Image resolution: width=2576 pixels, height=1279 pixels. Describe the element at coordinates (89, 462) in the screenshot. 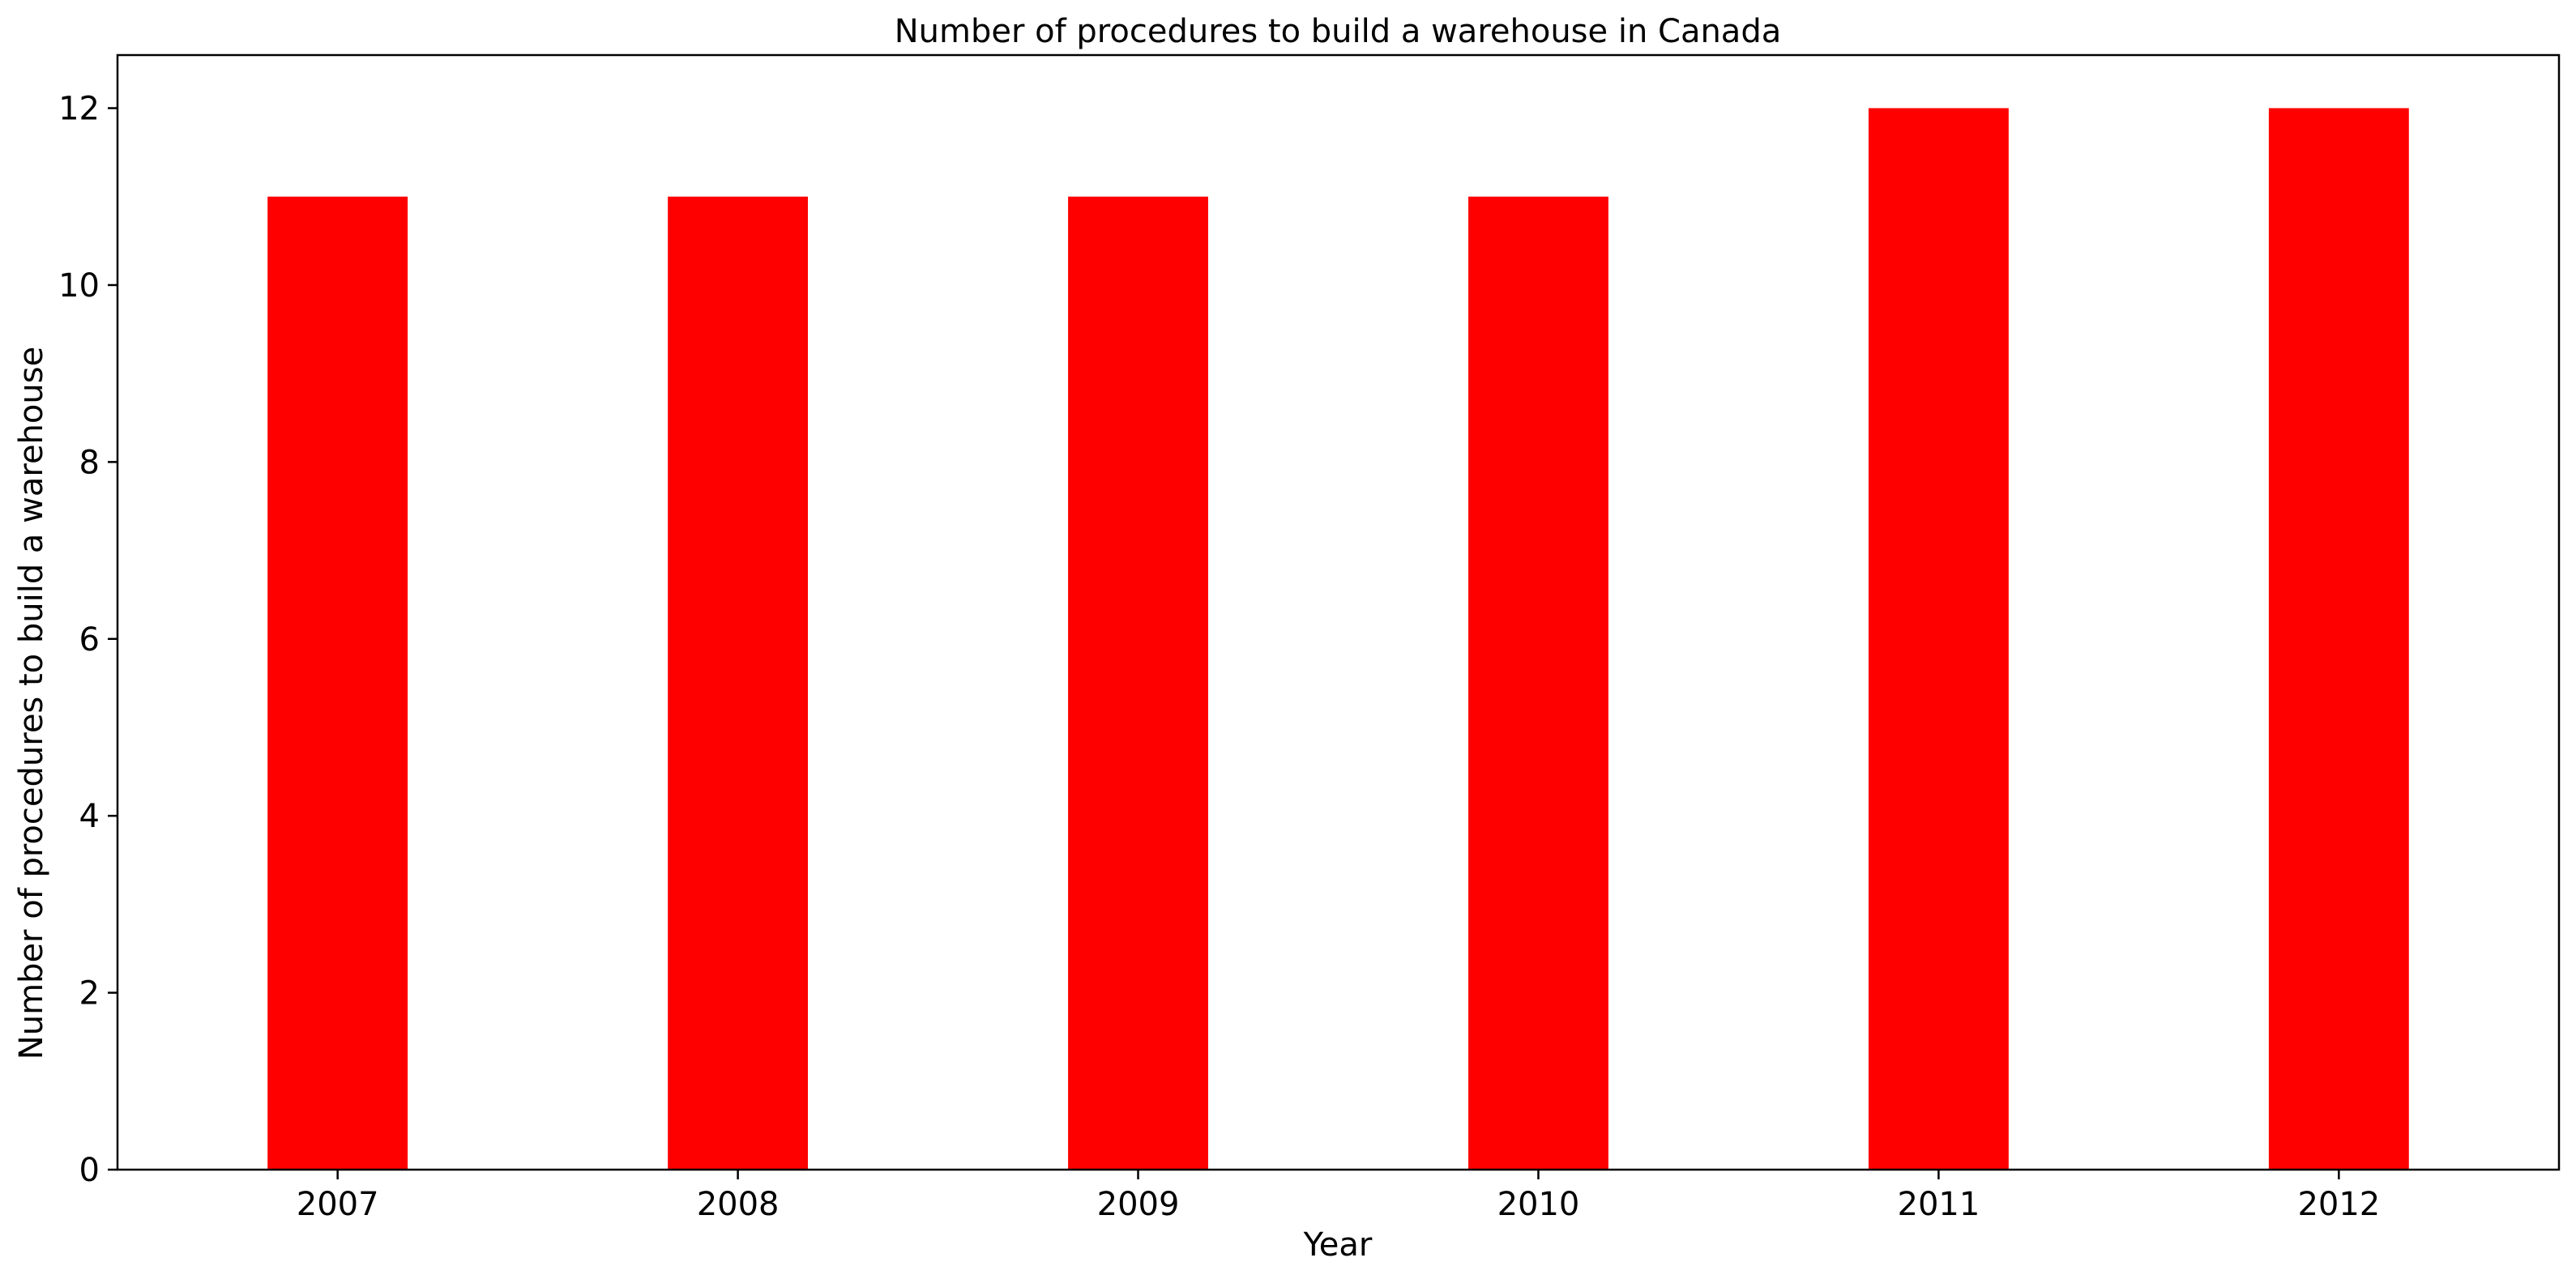

I see `y-tick-label: 8` at that location.